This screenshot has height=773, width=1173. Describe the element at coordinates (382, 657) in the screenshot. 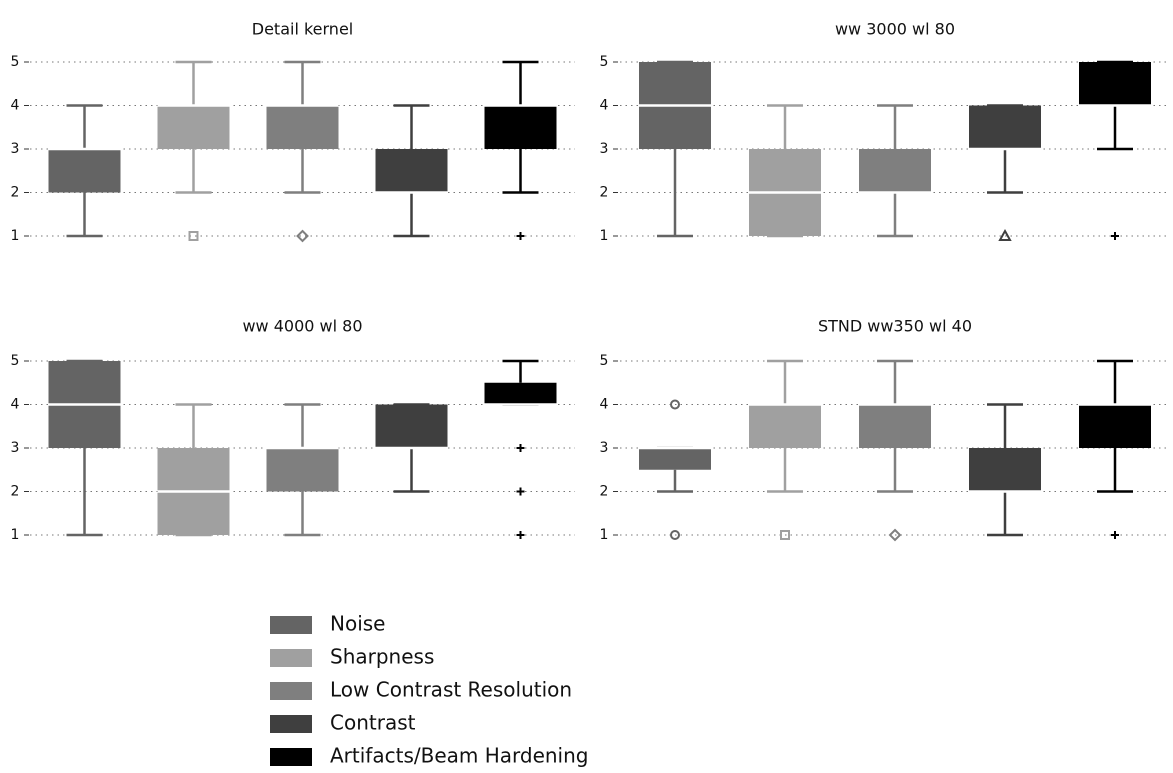

I see `legend-label: Sharpness` at that location.